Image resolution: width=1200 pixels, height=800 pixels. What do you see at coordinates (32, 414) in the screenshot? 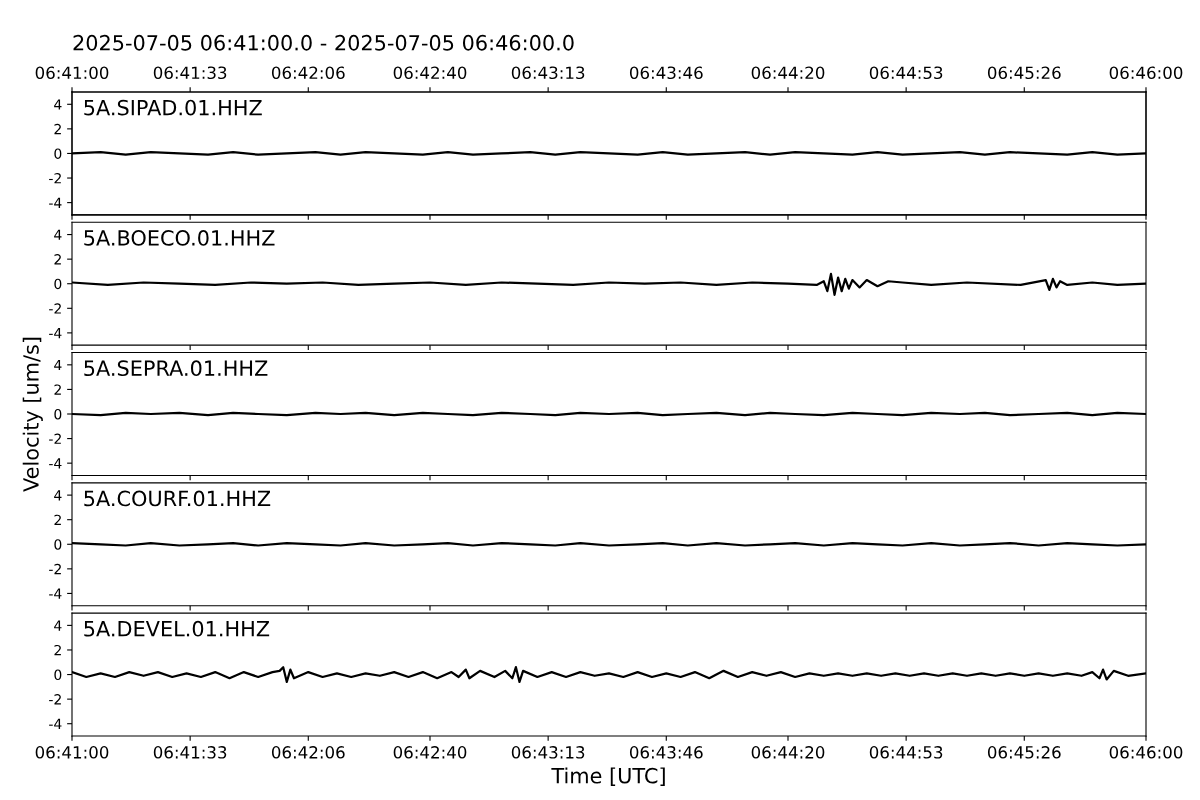
I see `y-axis-title: Velocity [um/s]` at bounding box center [32, 414].